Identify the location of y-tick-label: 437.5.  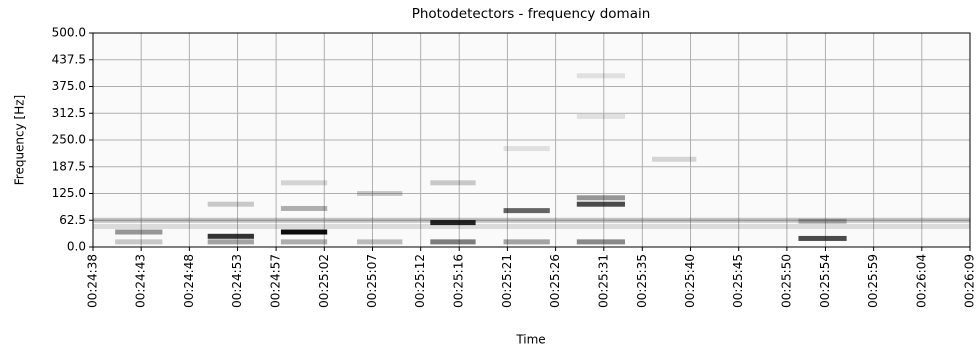
(69, 59).